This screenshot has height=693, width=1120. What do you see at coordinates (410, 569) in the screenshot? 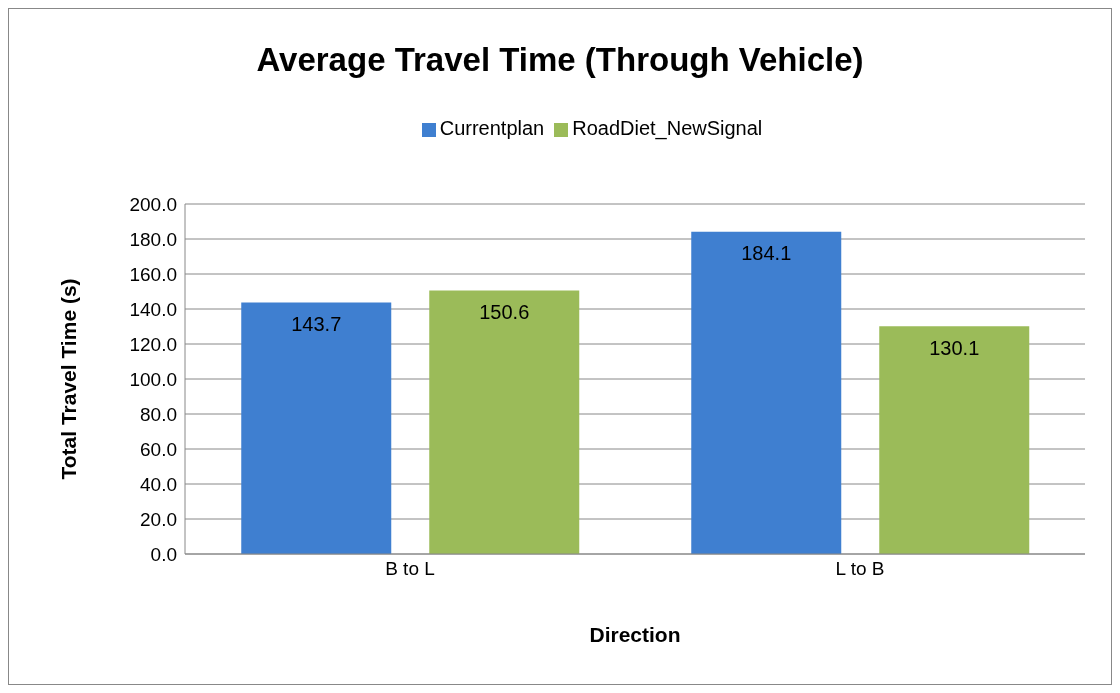
I see `x-tick-label: B to L` at bounding box center [410, 569].